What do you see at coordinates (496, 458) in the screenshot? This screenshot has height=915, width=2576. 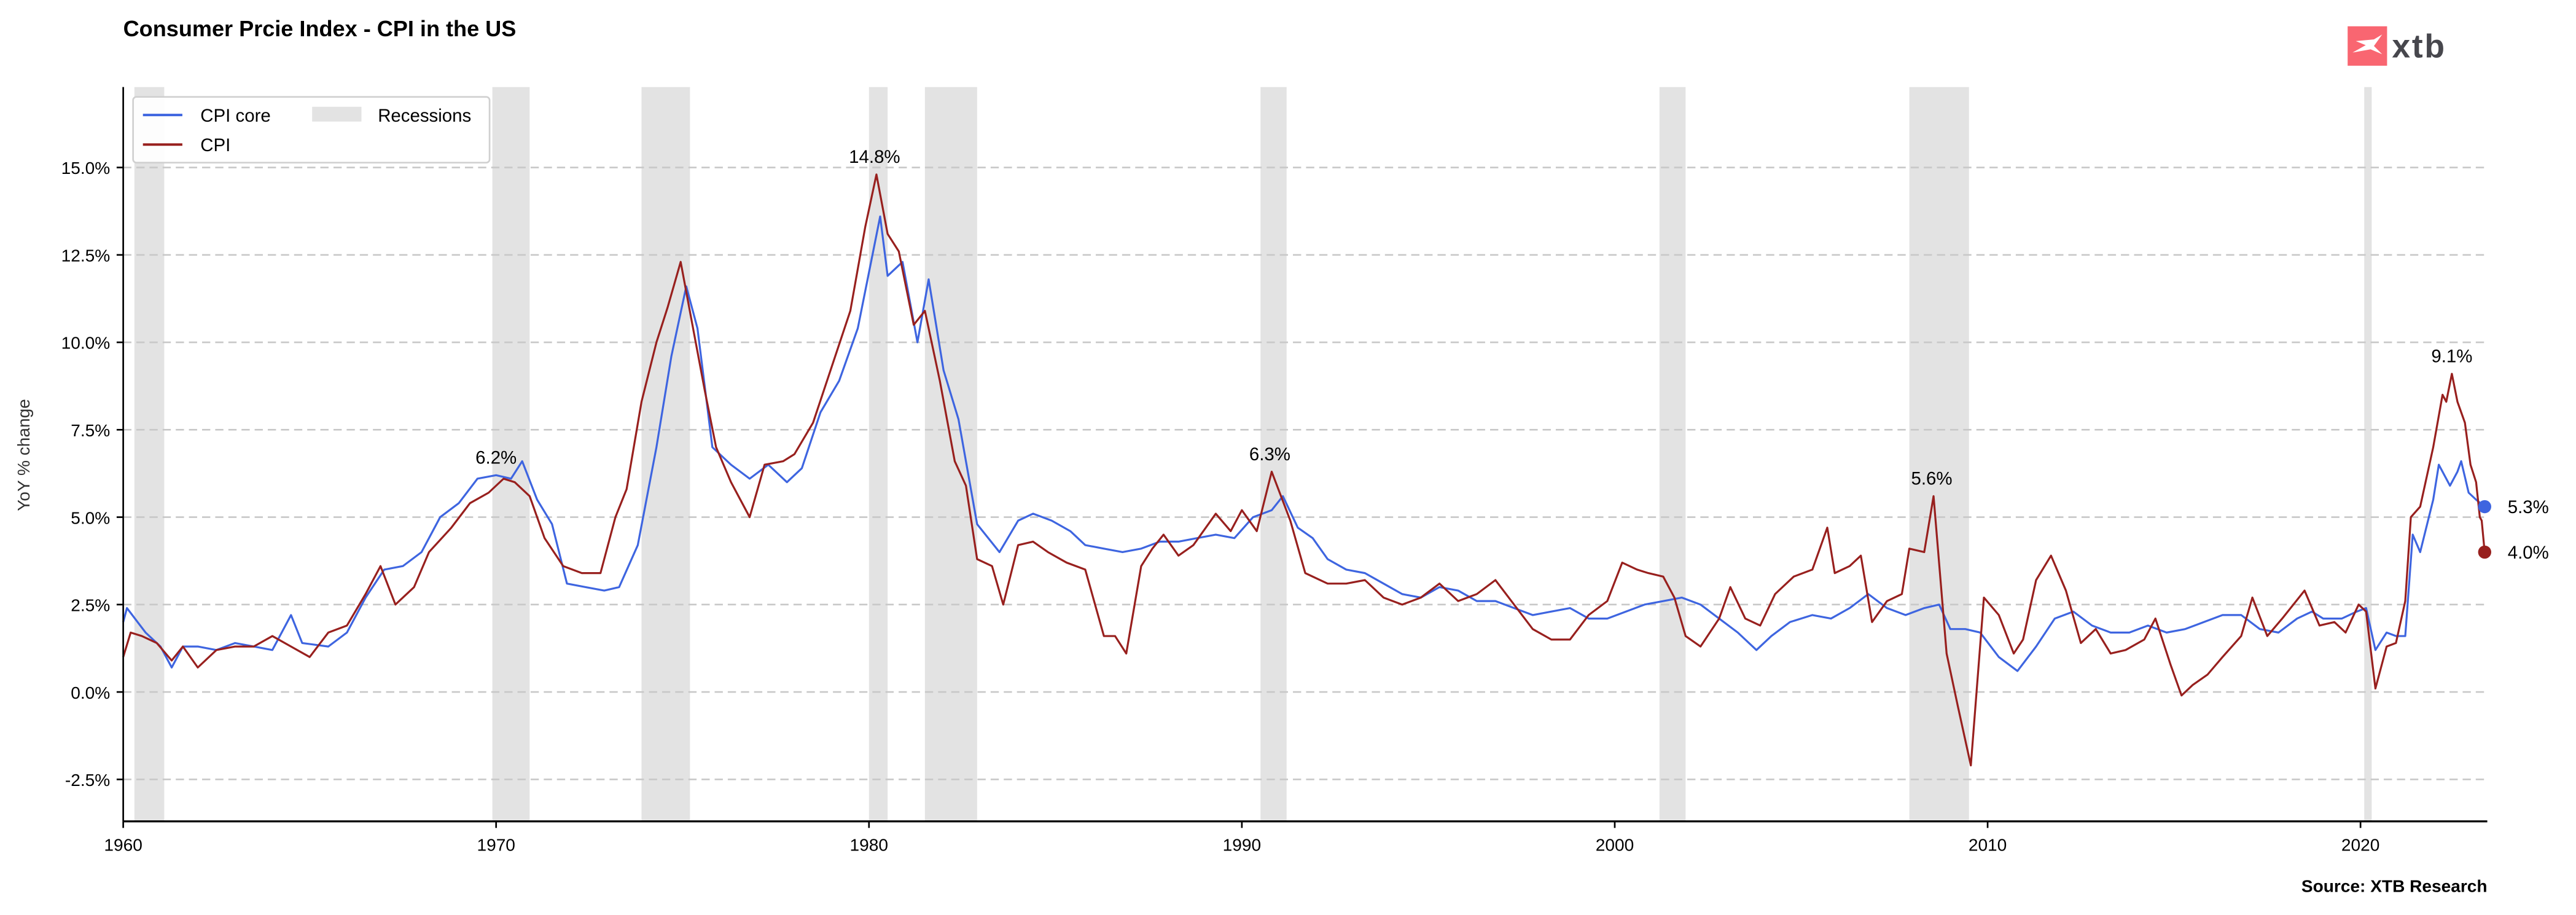 I see `peak-label: 6.2%` at bounding box center [496, 458].